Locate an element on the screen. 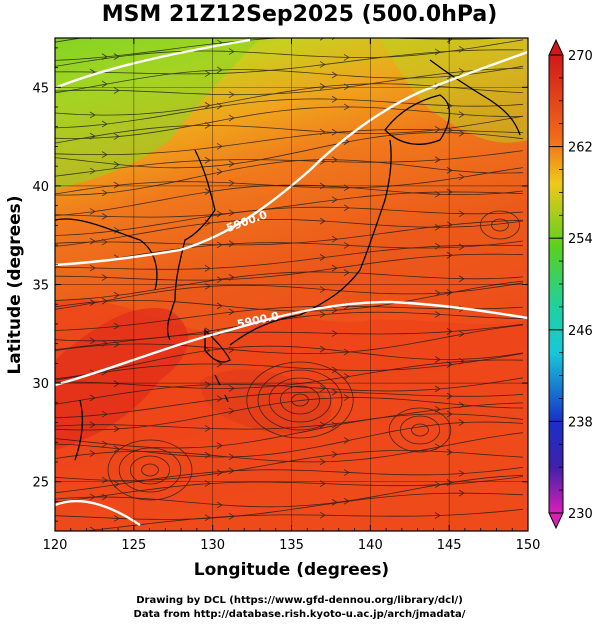 The width and height of the screenshot is (599, 625). colorbar-tick-label: 270 is located at coordinates (580, 56).